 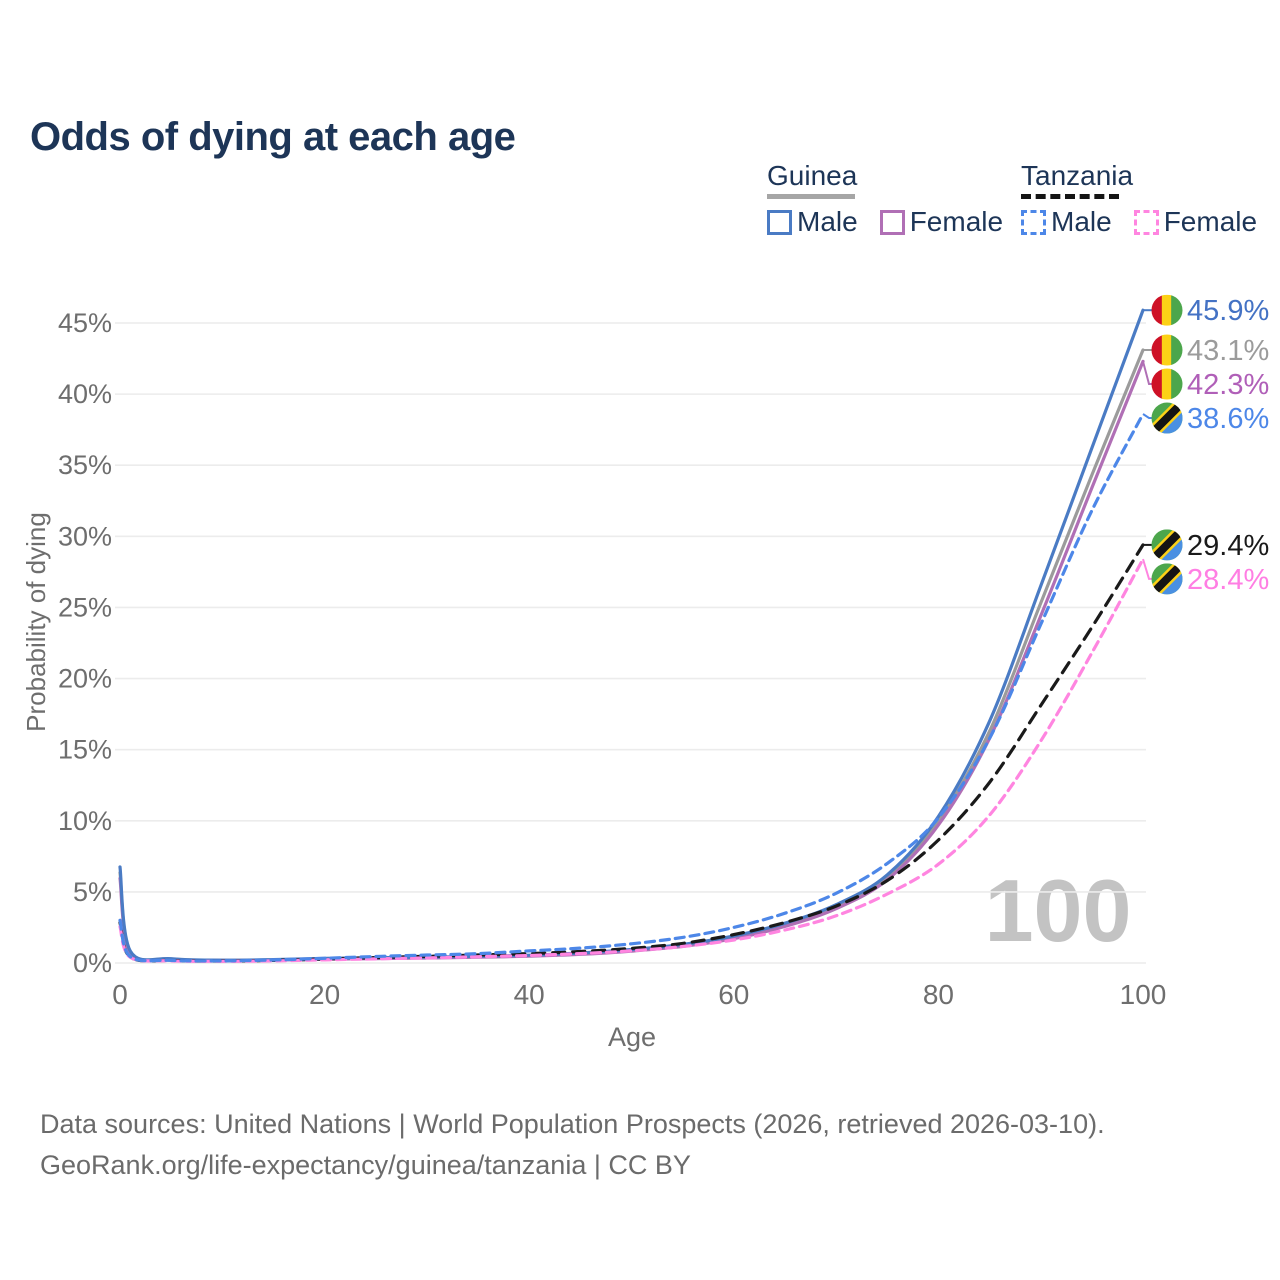 I want to click on legend-item-guinea-male: Male, so click(x=812, y=222).